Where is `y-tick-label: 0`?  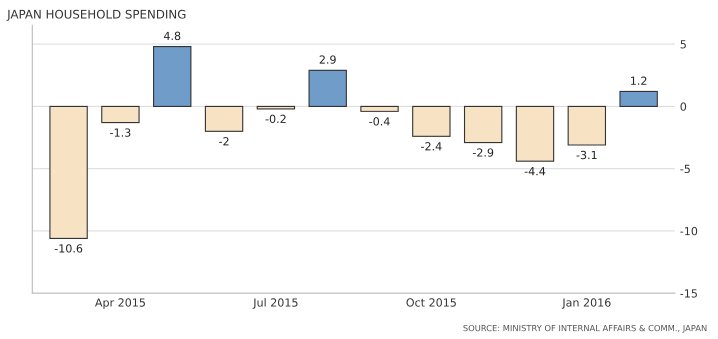 y-tick-label: 0 is located at coordinates (683, 106).